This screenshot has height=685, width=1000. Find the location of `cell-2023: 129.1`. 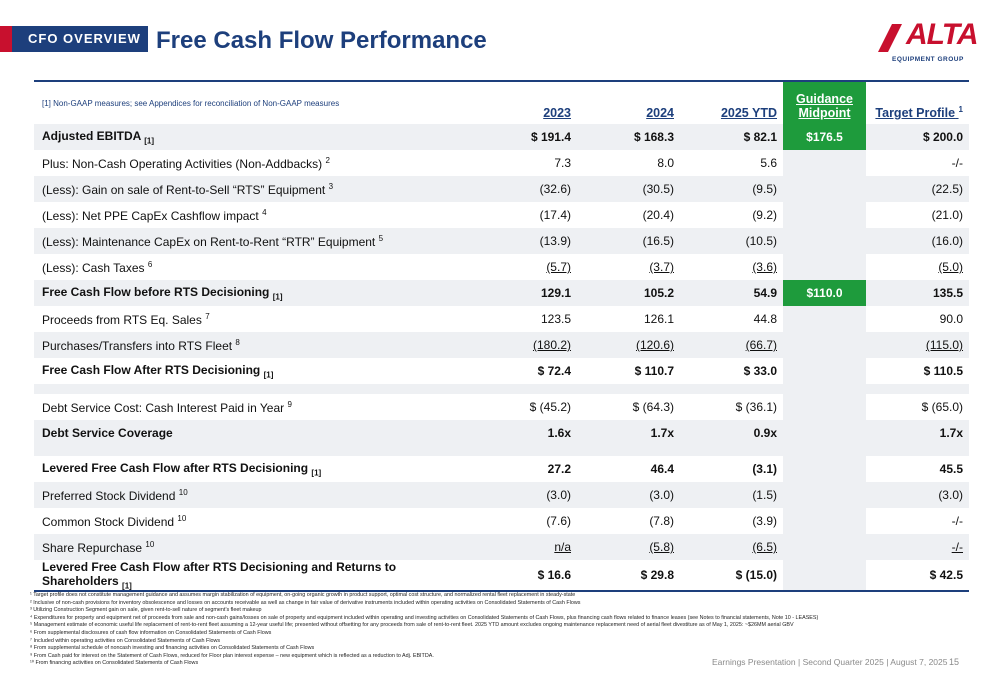

cell-2023: 129.1 is located at coordinates (525, 293).